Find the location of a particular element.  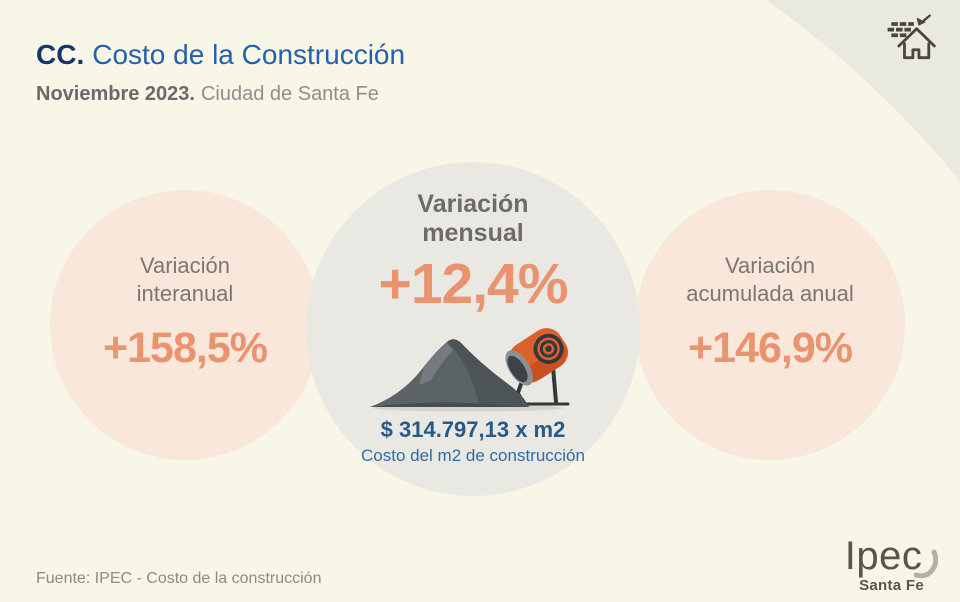

indicator-mensual-label: Variación mensual is located at coordinates (472, 219).